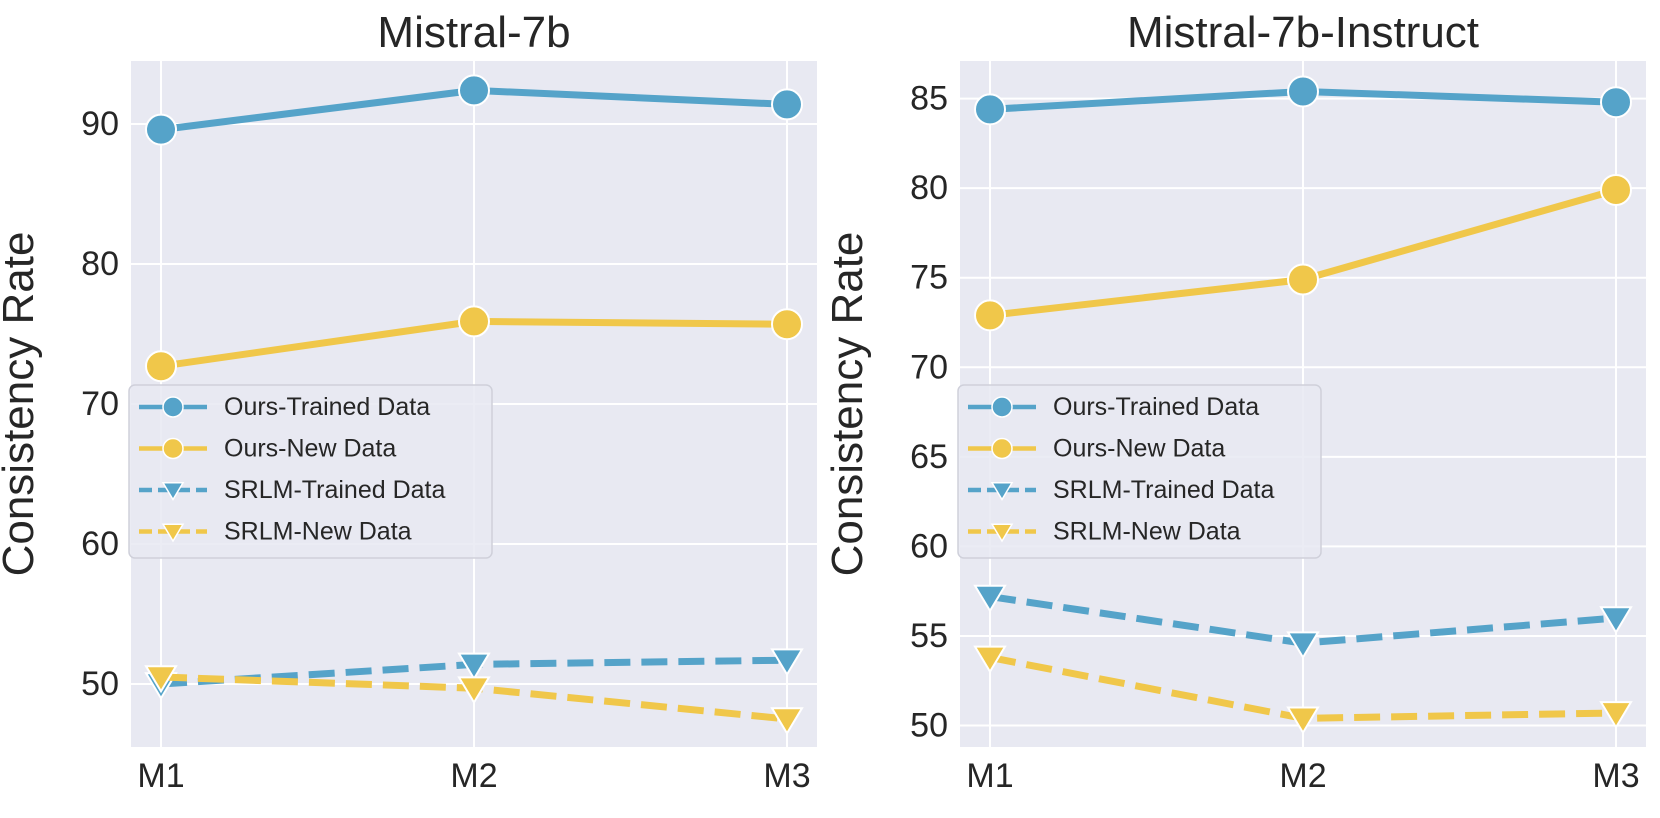  What do you see at coordinates (929, 636) in the screenshot?
I see `y-tick-label: 55` at bounding box center [929, 636].